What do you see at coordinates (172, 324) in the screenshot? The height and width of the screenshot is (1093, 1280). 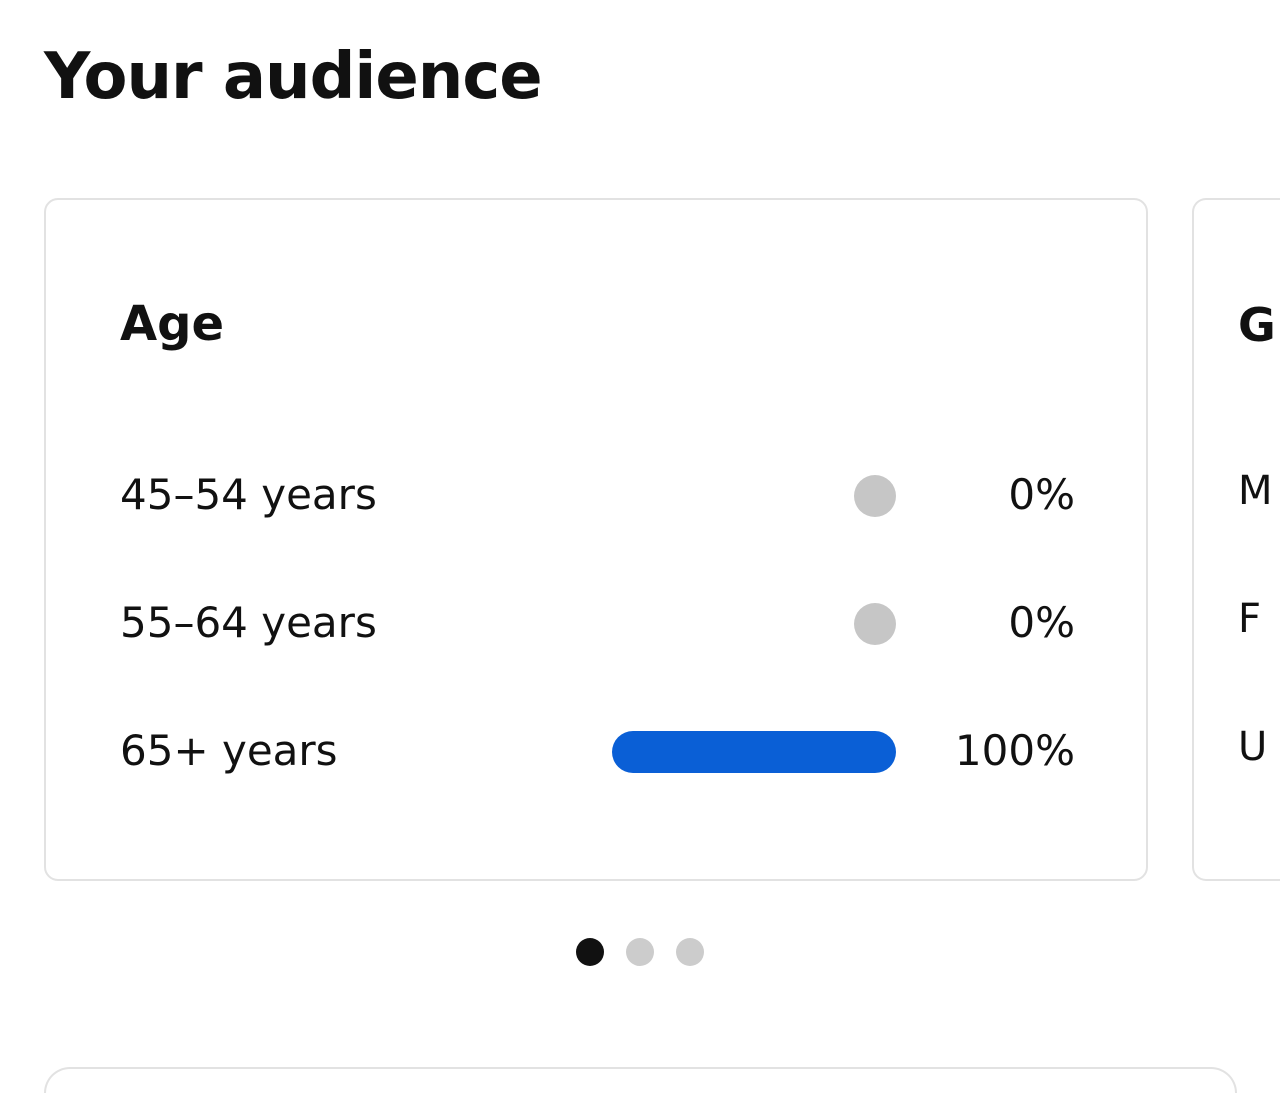 I see `card-title: Age` at bounding box center [172, 324].